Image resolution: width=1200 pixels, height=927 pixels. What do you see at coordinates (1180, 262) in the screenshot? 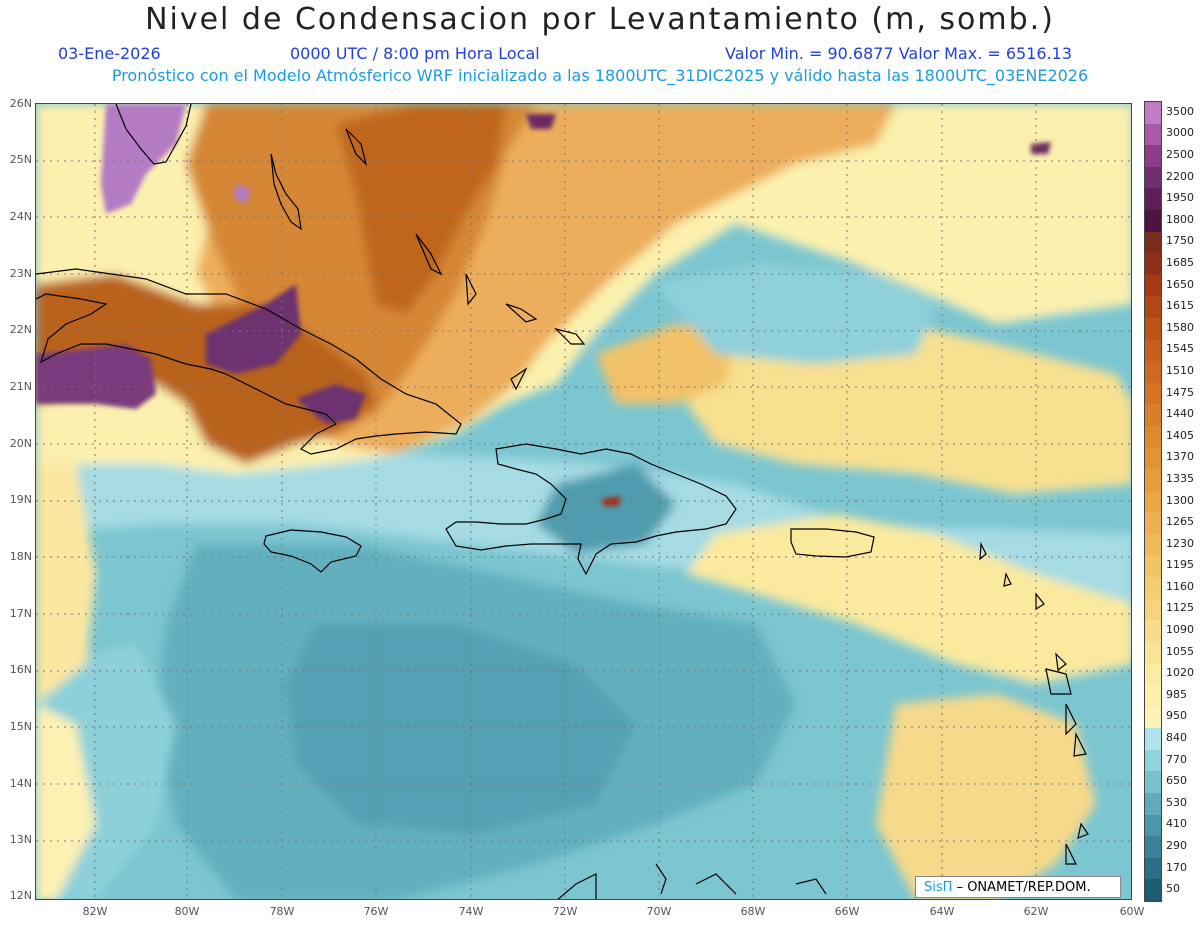
I see `legend-label: 1685` at bounding box center [1180, 262].